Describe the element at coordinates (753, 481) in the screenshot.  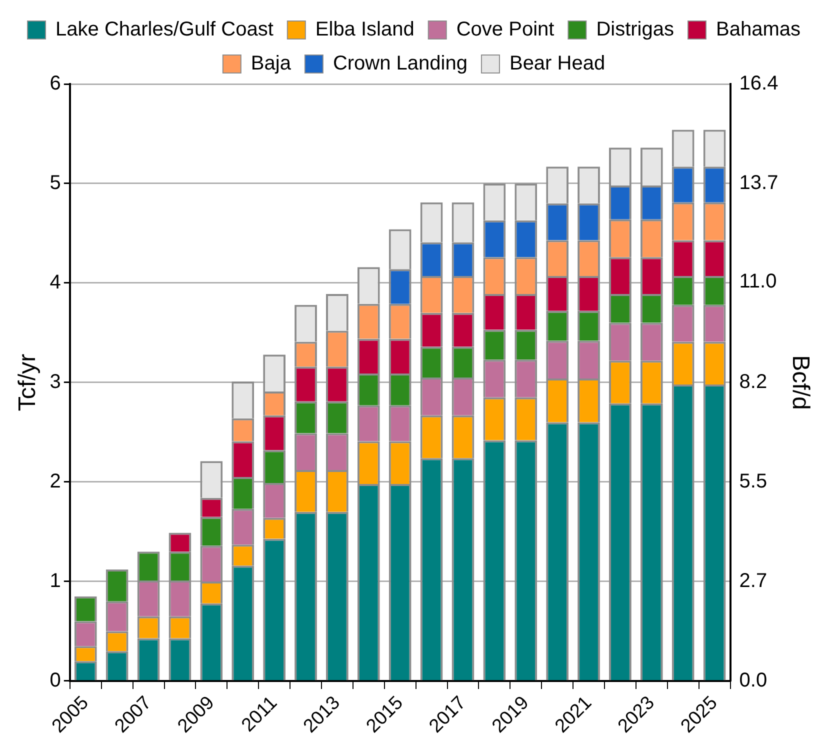
I see `y2-tick-label: 5.5` at that location.